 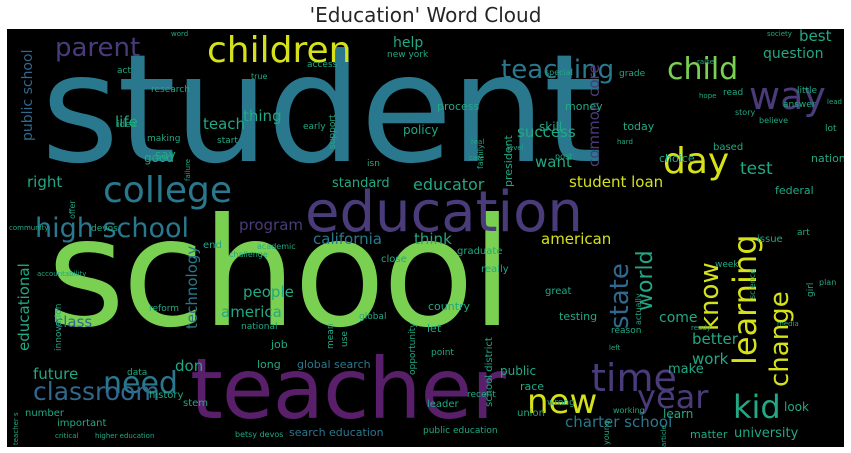 What do you see at coordinates (616, 182) in the screenshot?
I see `word-student-loan: student loan` at bounding box center [616, 182].